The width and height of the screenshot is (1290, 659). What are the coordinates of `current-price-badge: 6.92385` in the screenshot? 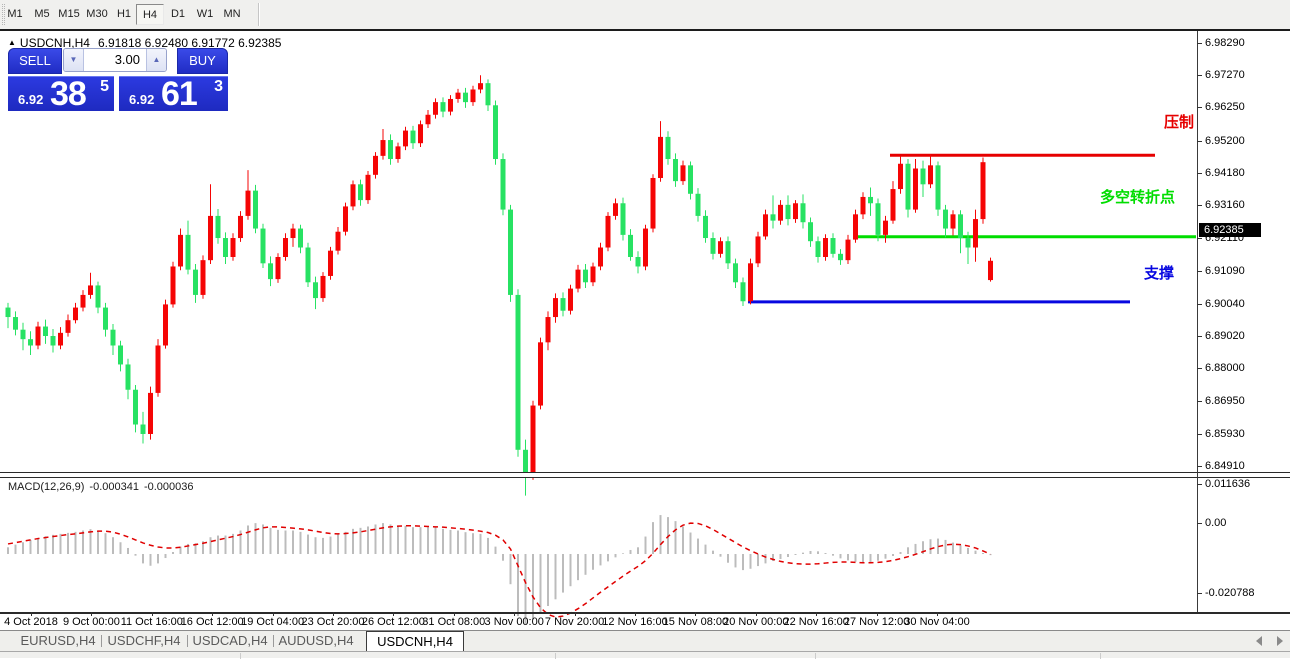 It's located at (1230, 229).